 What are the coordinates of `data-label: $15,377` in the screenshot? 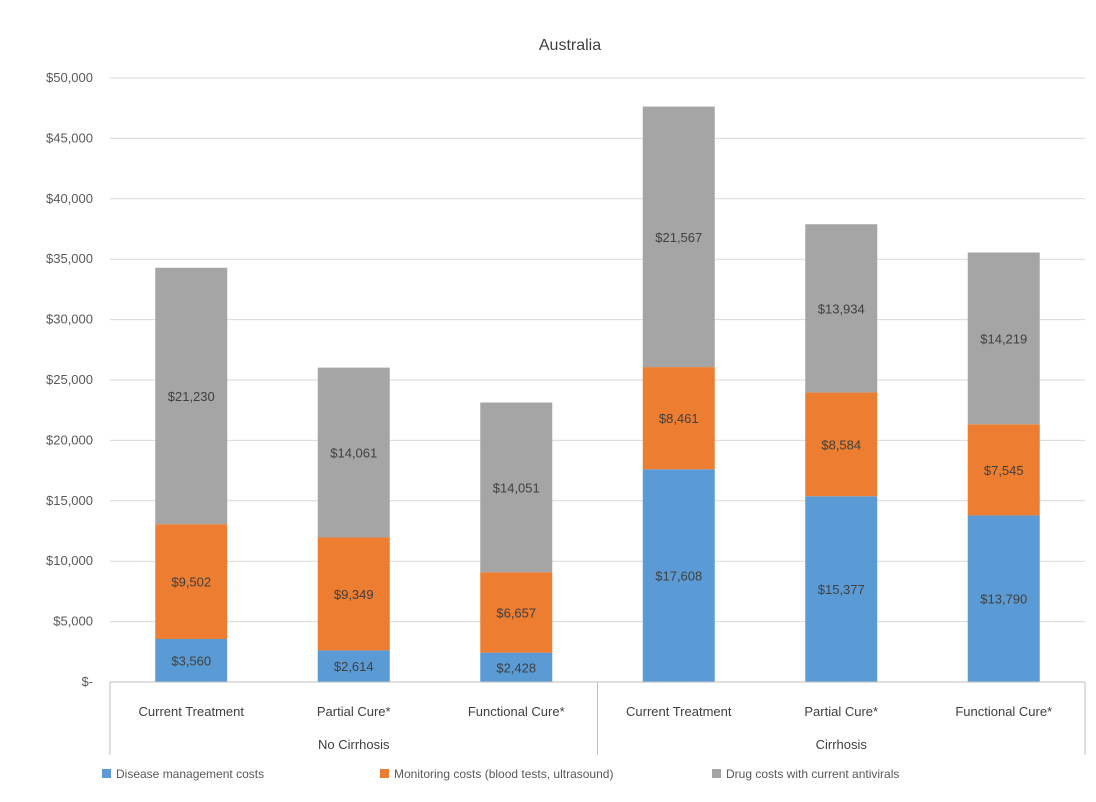 It's located at (841, 589).